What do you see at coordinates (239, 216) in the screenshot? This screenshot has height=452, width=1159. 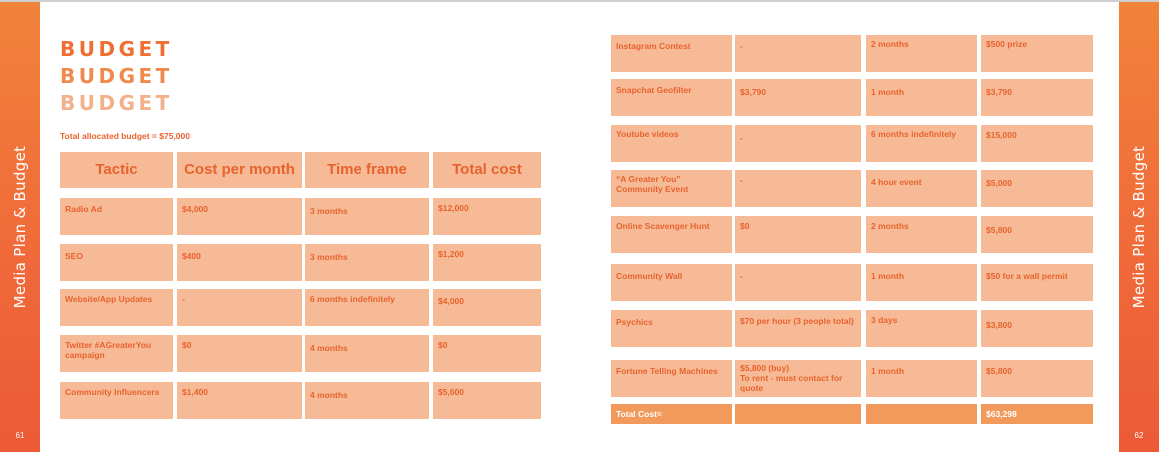 I see `left-row-1-cost-per-month: $4,000` at bounding box center [239, 216].